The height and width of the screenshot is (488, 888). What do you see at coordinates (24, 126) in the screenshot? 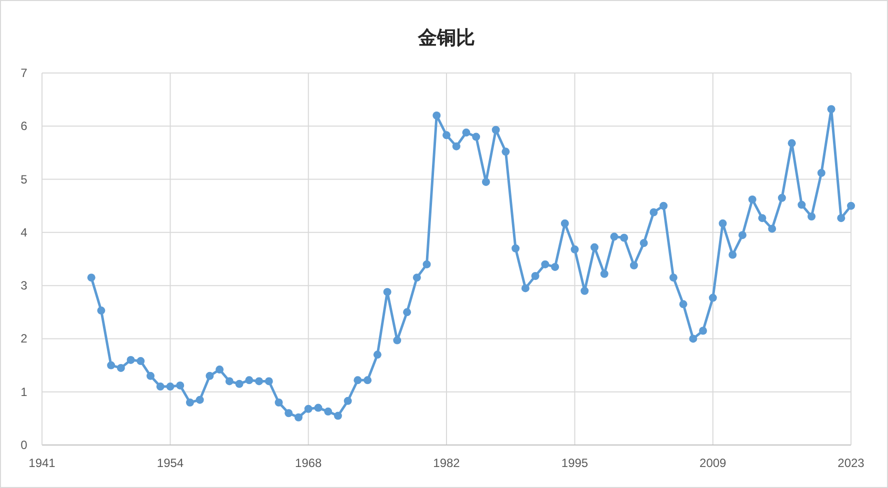
I see `y-tick-label: 6` at bounding box center [24, 126].